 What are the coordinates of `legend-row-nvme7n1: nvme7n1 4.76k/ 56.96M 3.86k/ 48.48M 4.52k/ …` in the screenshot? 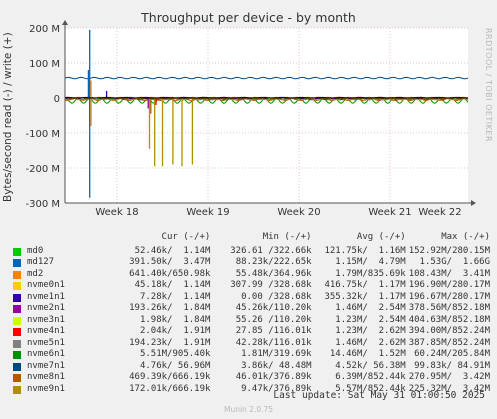 It's located at (250, 367).